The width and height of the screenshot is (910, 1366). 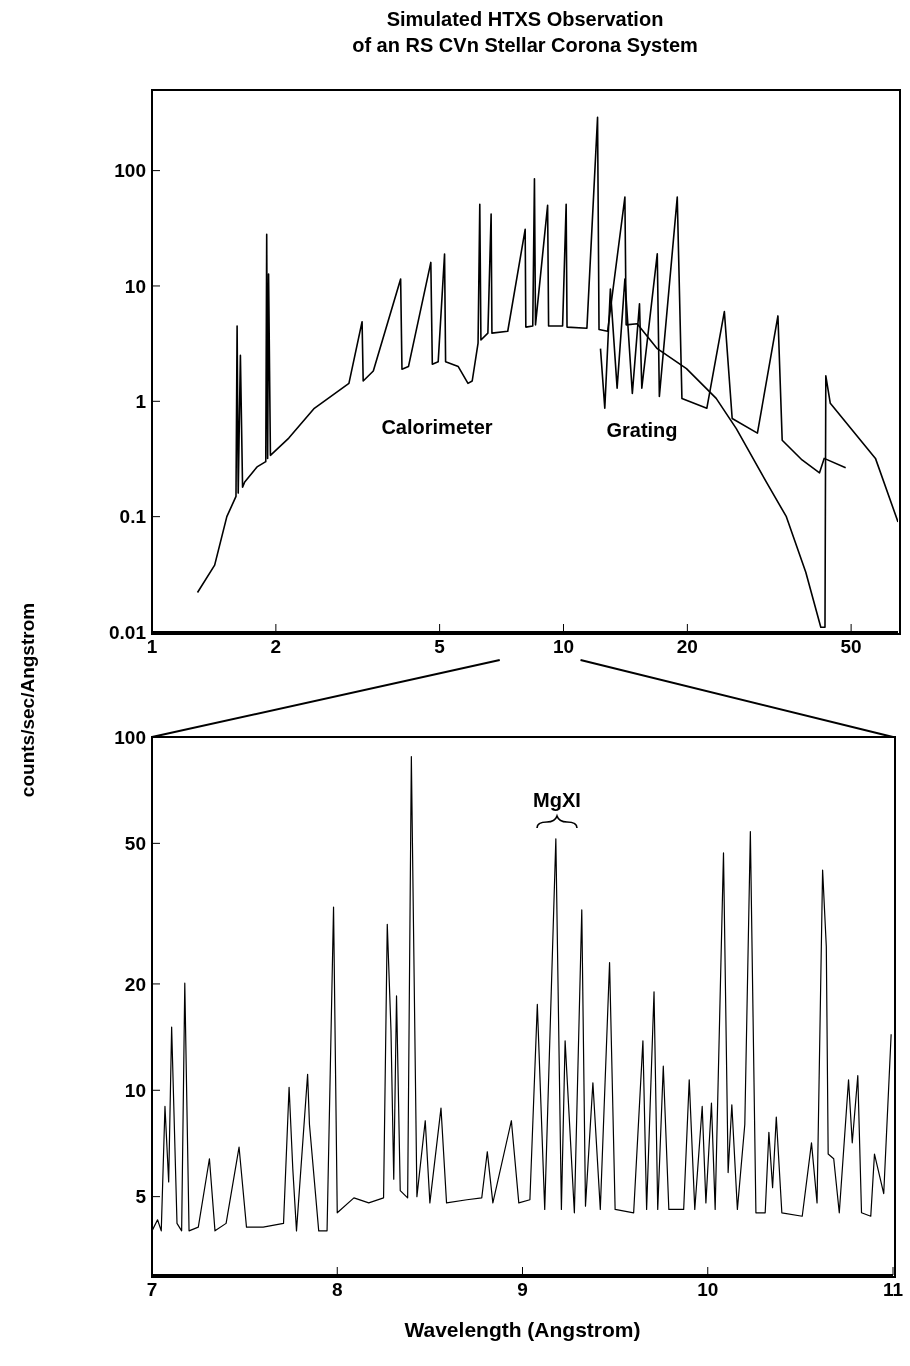 I want to click on annotation: MgXI, so click(x=557, y=800).